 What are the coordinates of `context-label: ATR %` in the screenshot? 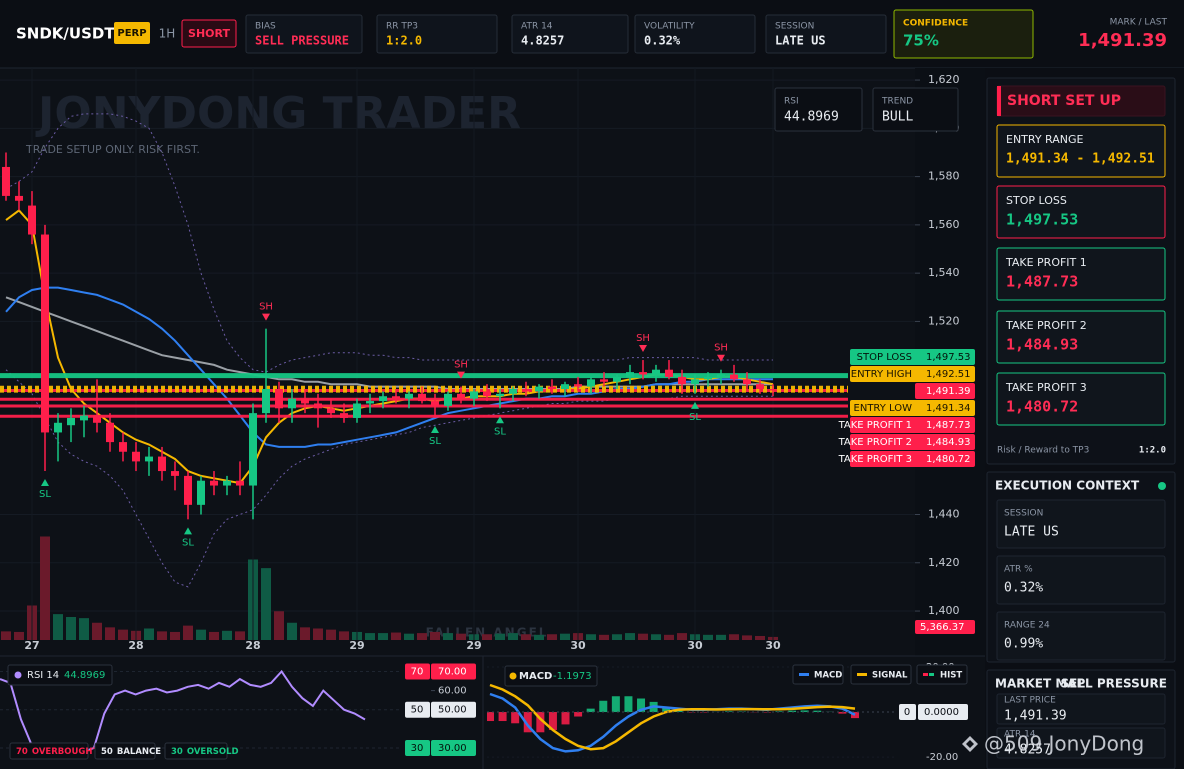 It's located at (1018, 570).